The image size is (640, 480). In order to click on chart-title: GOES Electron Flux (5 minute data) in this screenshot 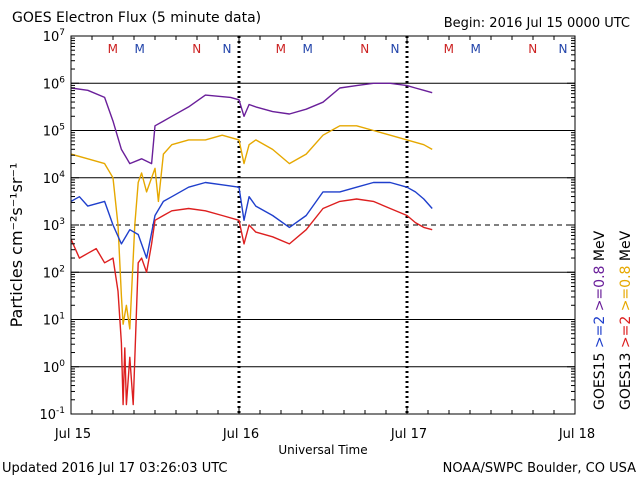, I will do `click(137, 18)`.